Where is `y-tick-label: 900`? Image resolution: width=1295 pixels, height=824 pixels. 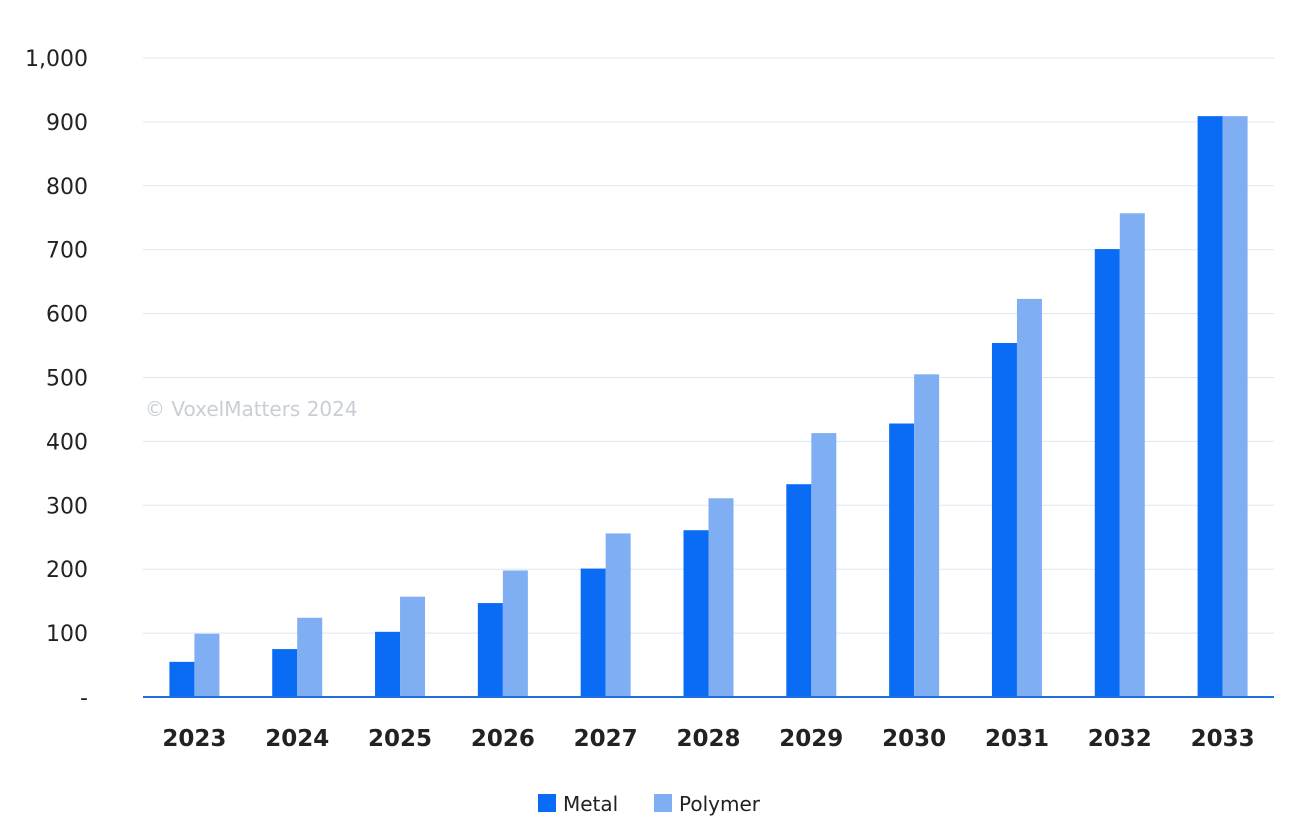 y-tick-label: 900 is located at coordinates (67, 123).